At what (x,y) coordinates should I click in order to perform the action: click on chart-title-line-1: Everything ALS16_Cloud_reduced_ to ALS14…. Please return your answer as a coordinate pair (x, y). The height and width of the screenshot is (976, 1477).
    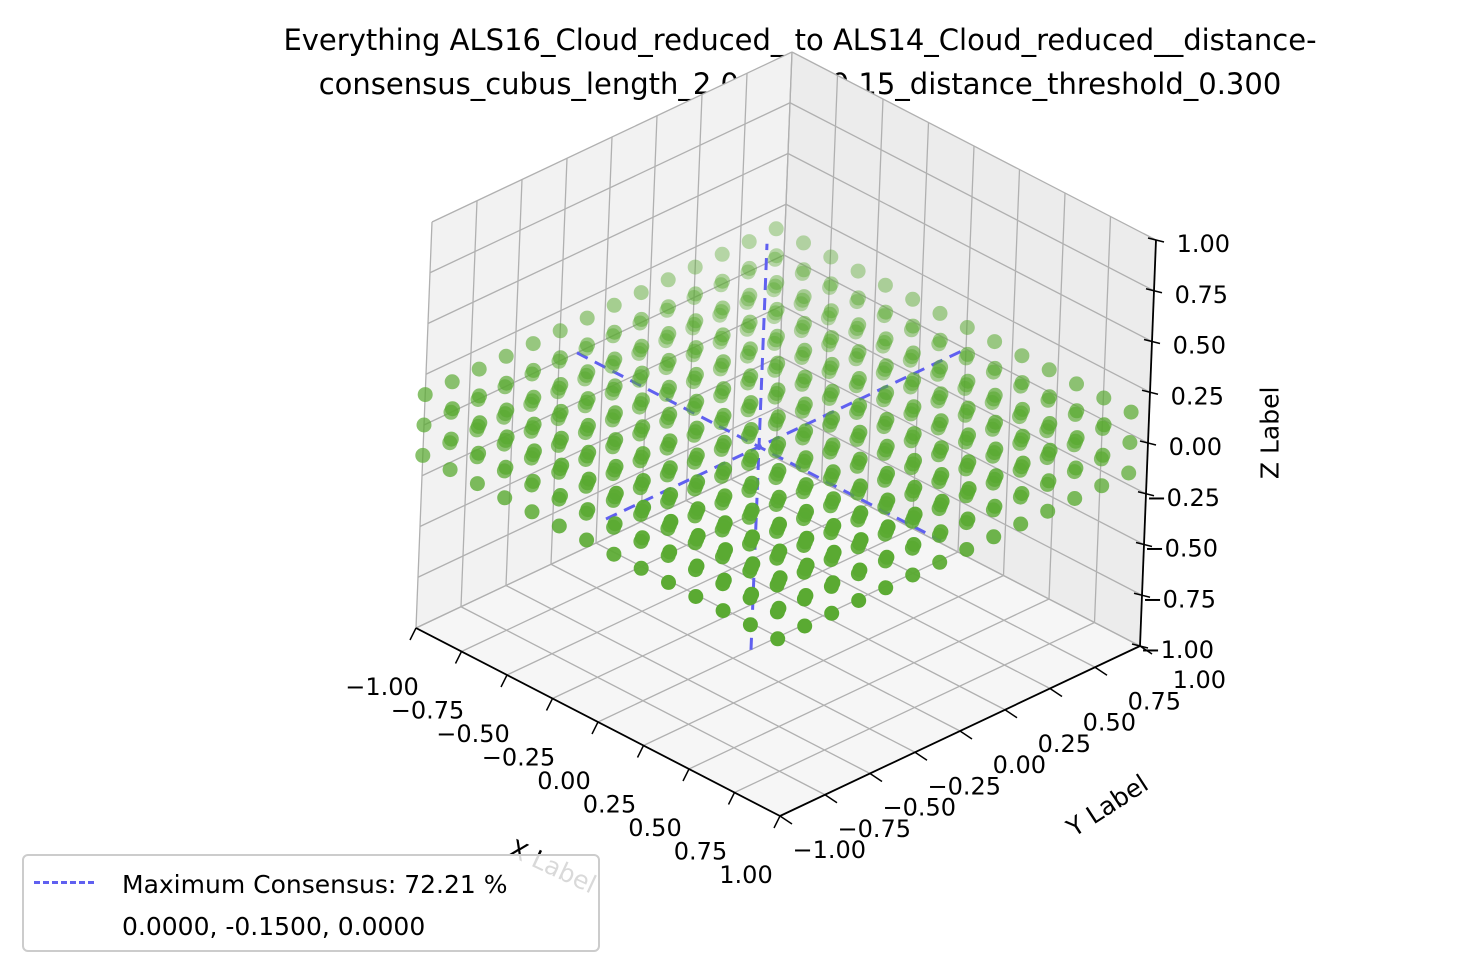
    Looking at the image, I should click on (799, 40).